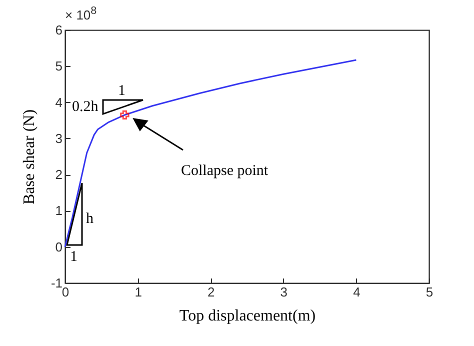 This screenshot has height=346, width=474. What do you see at coordinates (356, 292) in the screenshot?
I see `x-tick-label: 4` at bounding box center [356, 292].